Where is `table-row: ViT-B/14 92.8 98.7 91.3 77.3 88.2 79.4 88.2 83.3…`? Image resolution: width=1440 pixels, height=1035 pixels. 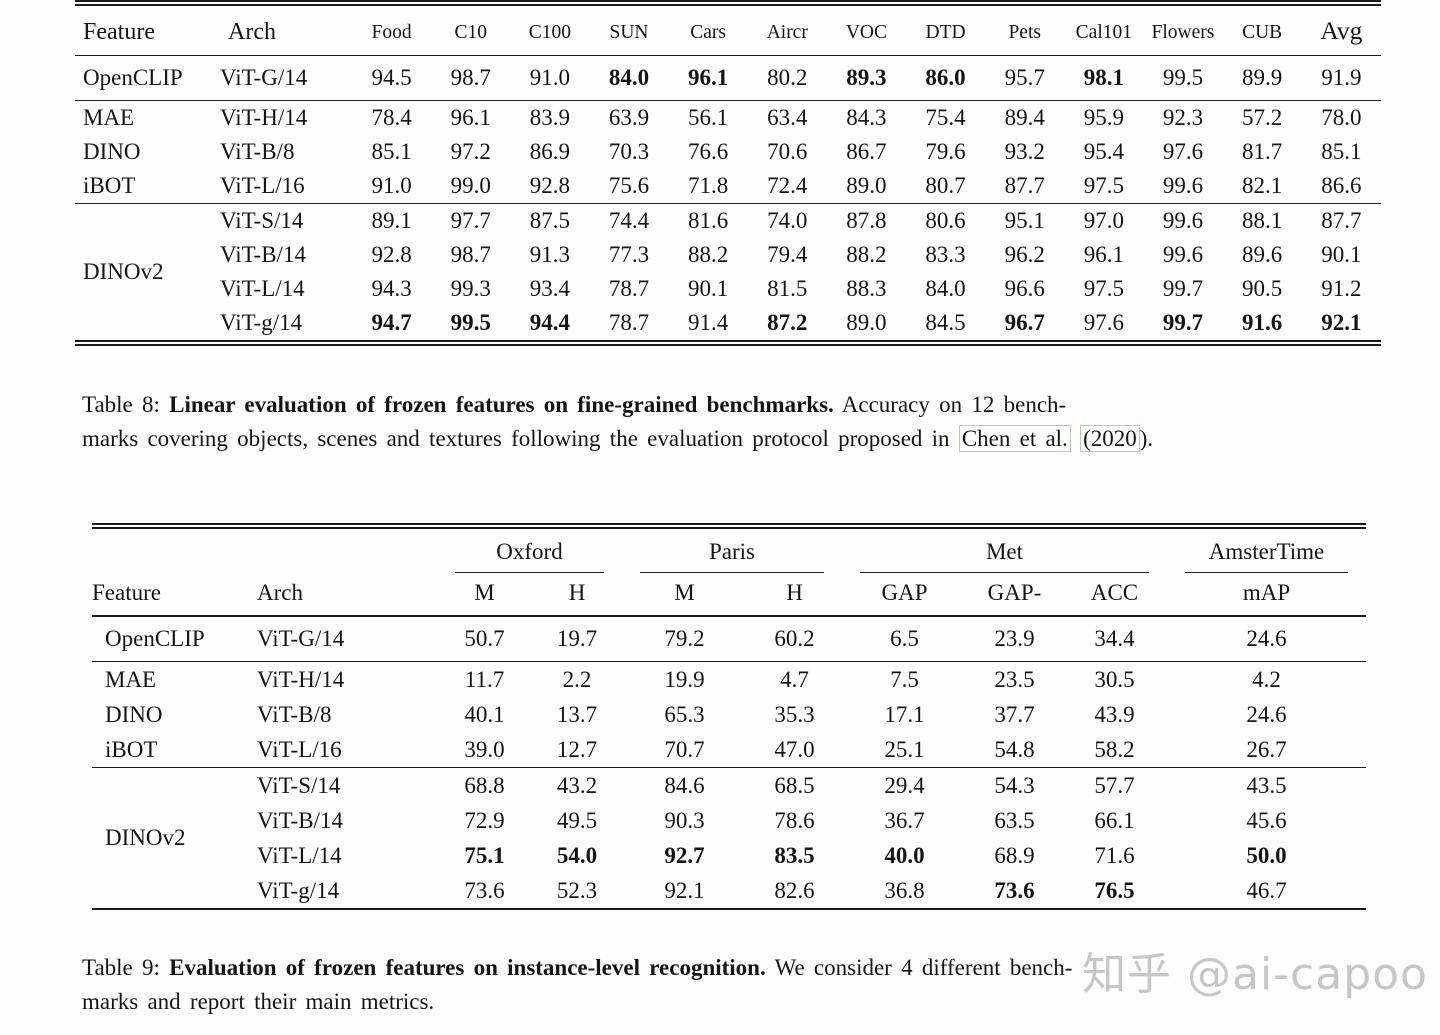 table-row: ViT-B/14 92.8 98.7 91.3 77.3 88.2 79.4 88.2 83.3… is located at coordinates (728, 255).